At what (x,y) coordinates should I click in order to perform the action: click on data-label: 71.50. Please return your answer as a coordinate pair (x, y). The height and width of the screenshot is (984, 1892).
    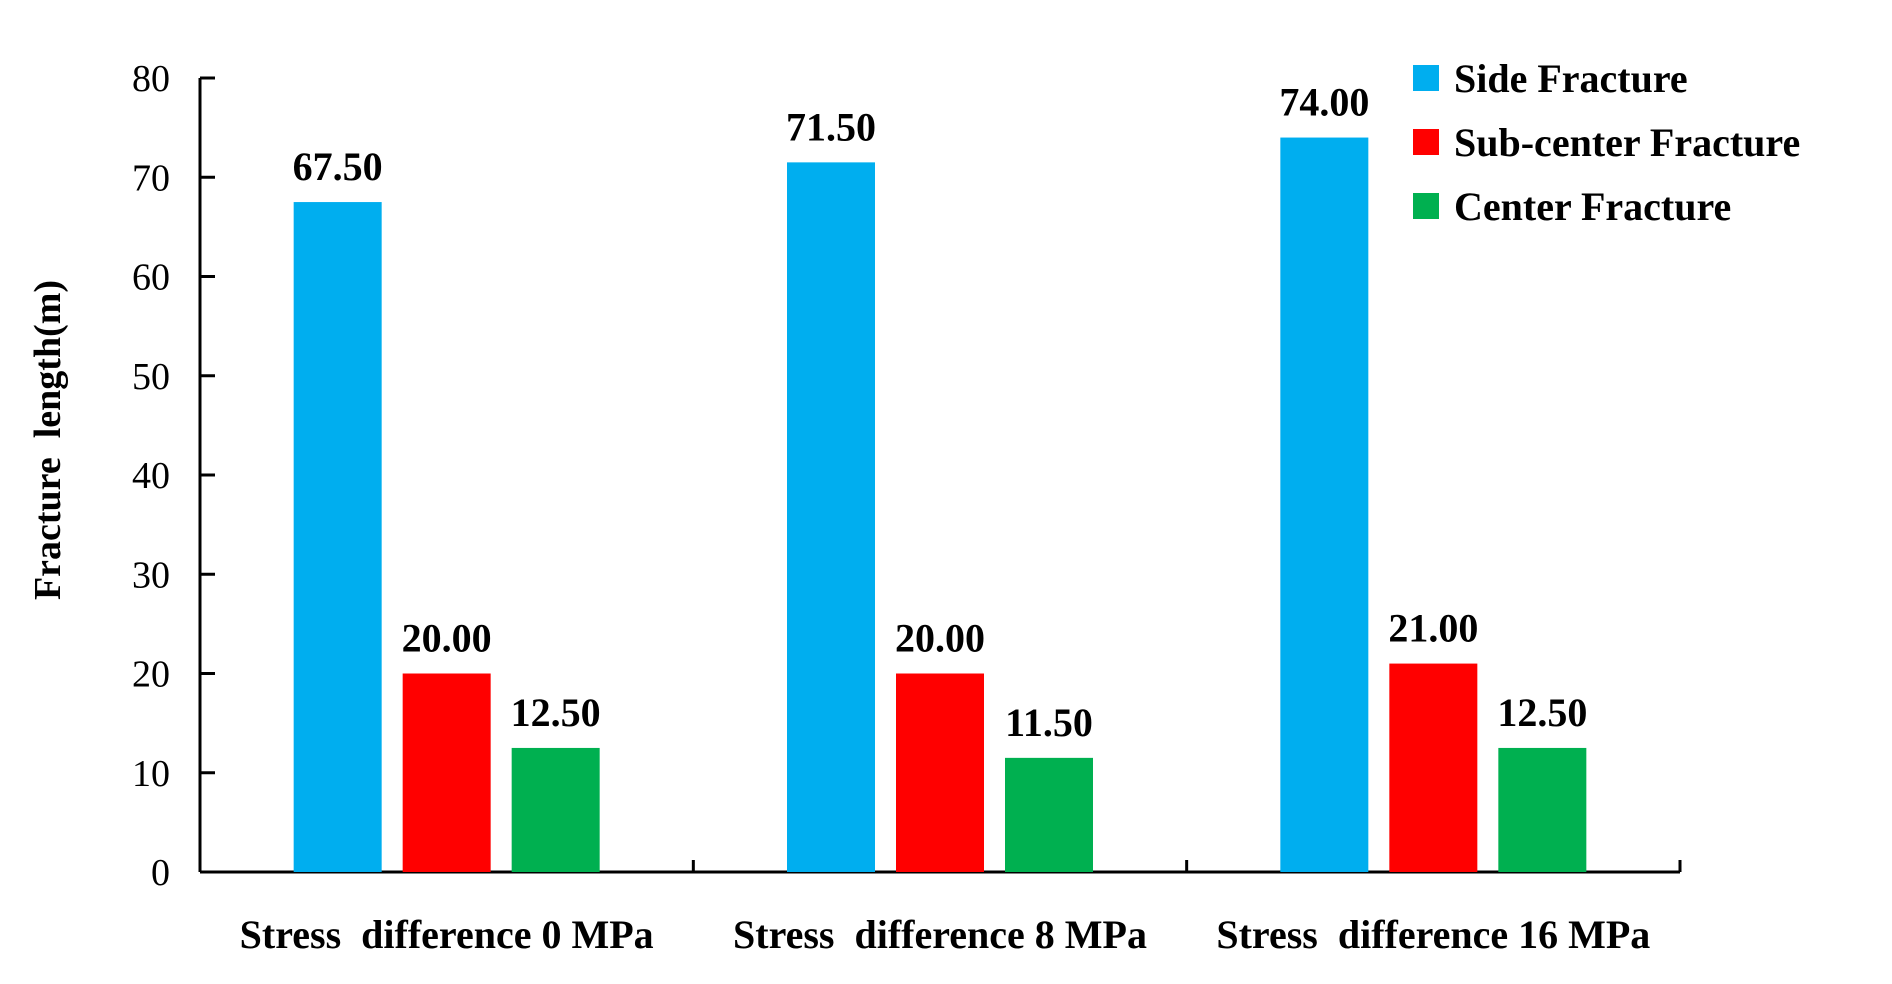
    Looking at the image, I should click on (831, 126).